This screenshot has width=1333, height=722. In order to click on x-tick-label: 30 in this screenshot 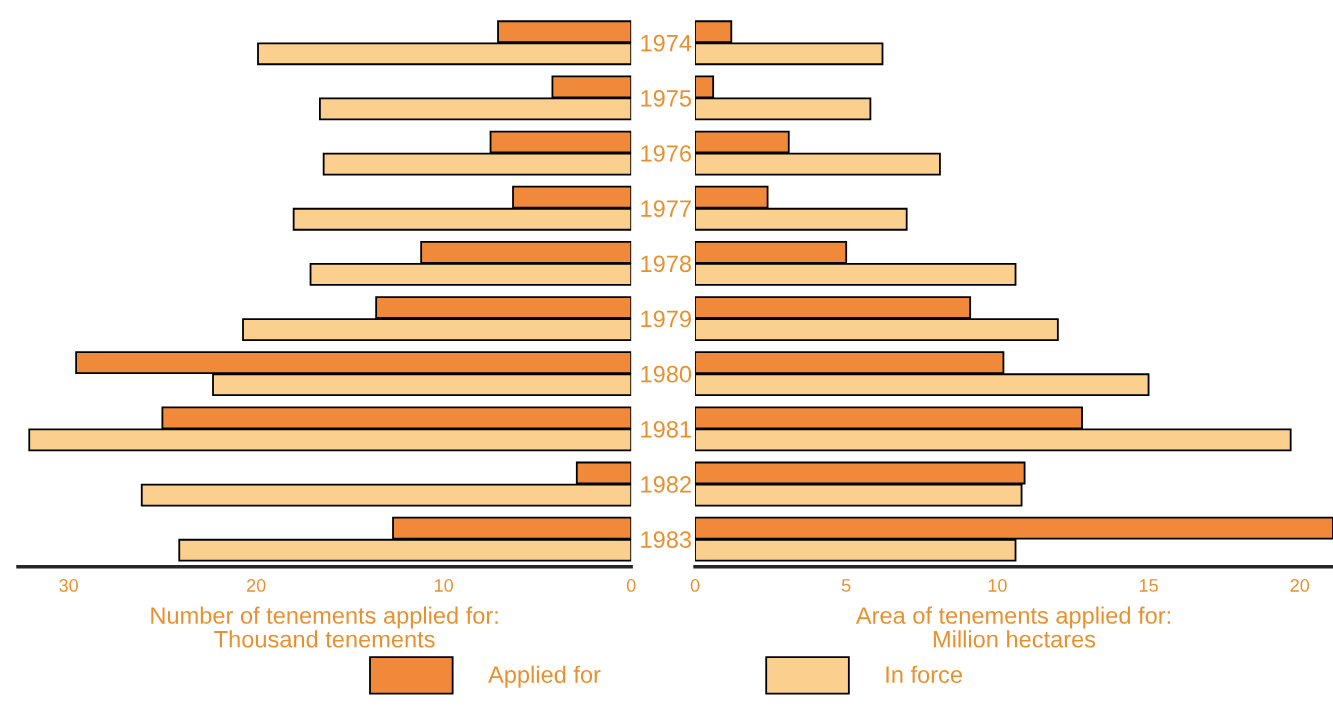, I will do `click(68, 585)`.